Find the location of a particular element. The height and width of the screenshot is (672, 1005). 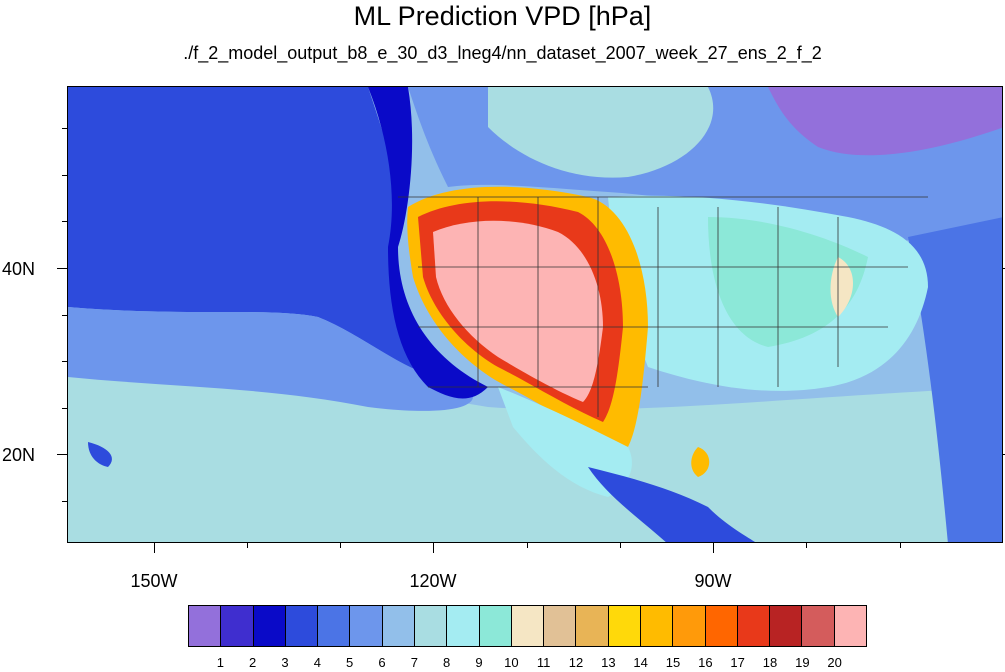

mexico-orange is located at coordinates (700, 462).